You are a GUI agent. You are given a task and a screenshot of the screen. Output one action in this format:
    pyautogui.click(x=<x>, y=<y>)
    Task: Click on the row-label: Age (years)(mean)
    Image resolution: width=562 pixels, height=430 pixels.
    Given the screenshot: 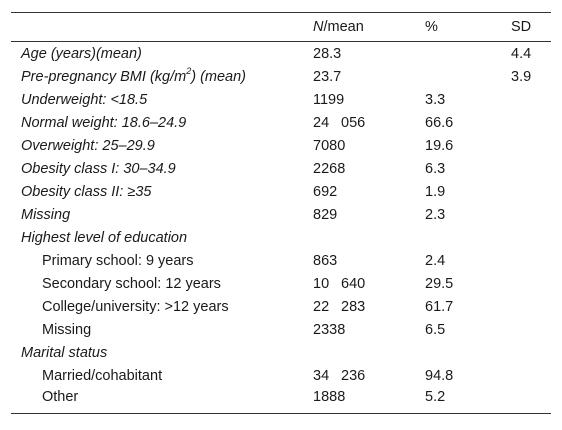 What is the action you would take?
    pyautogui.click(x=81, y=53)
    